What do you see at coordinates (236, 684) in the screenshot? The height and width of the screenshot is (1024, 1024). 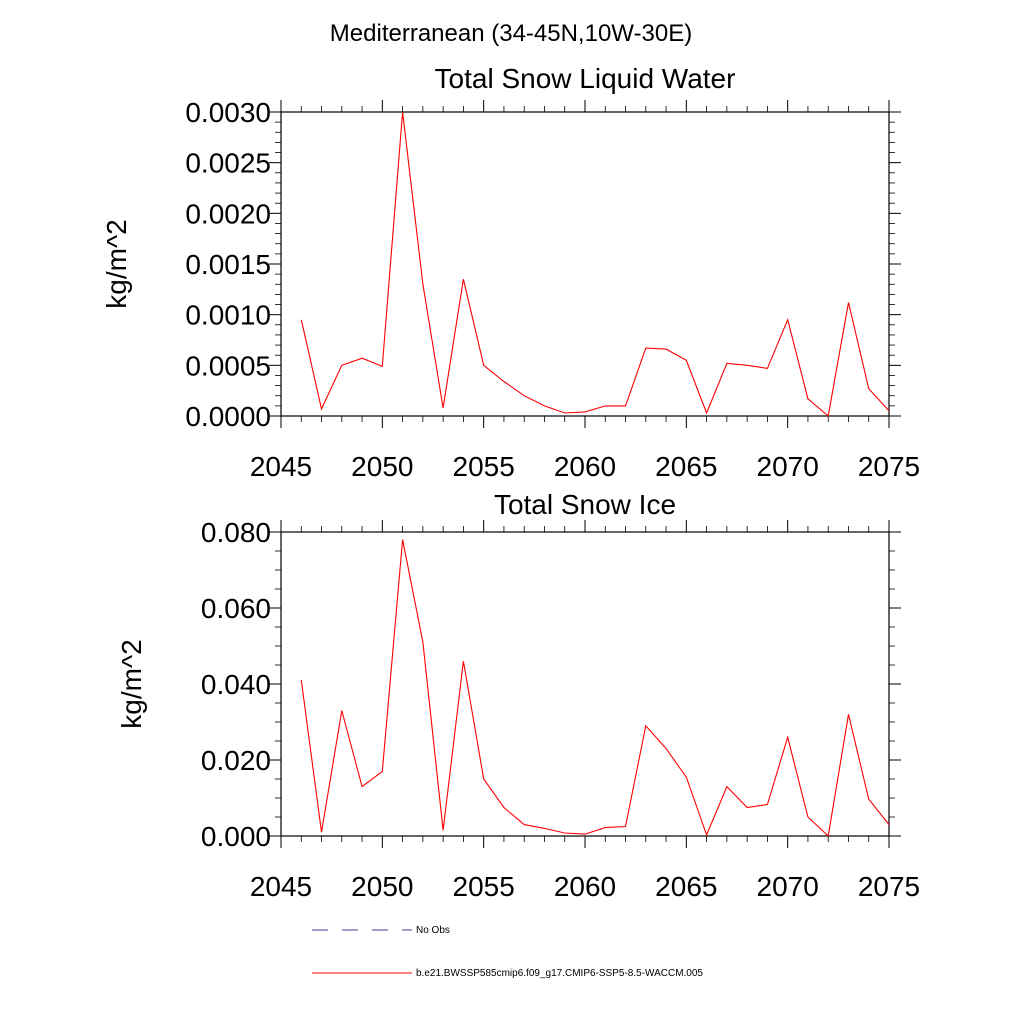 I see `y-tick-label: 0.040` at bounding box center [236, 684].